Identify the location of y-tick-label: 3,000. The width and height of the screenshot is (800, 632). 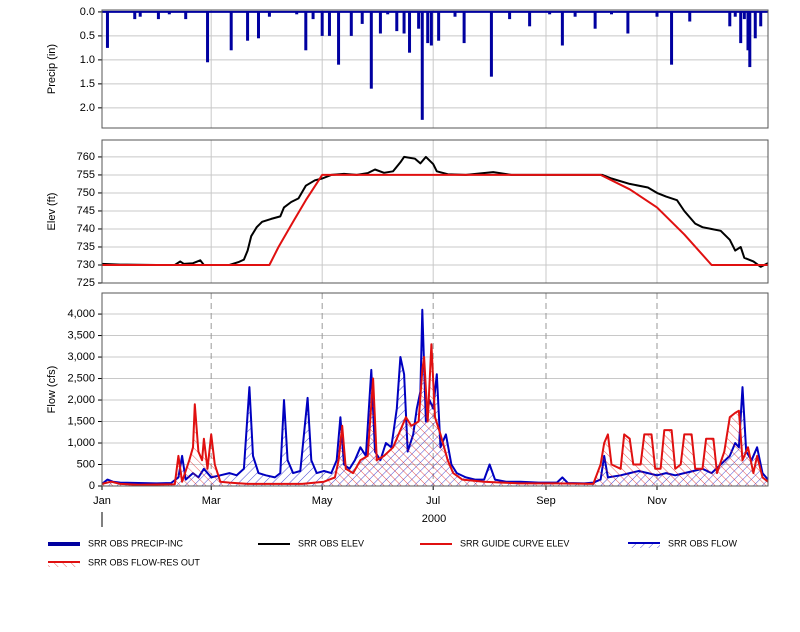
(81, 357).